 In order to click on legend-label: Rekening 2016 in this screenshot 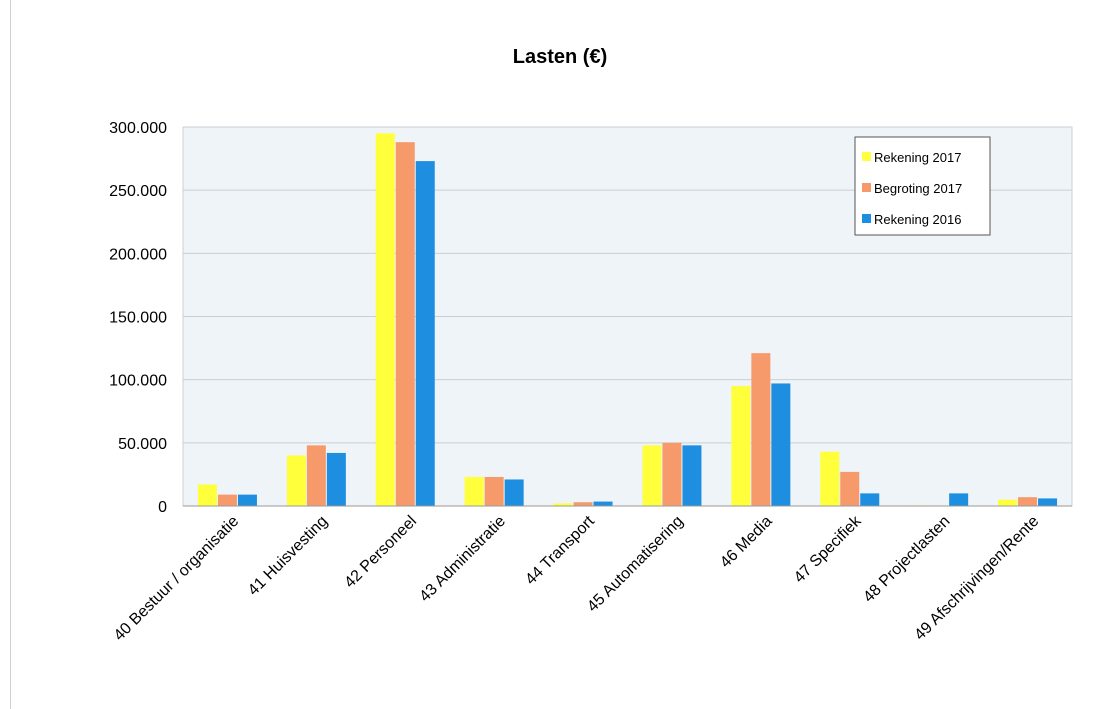, I will do `click(917, 219)`.